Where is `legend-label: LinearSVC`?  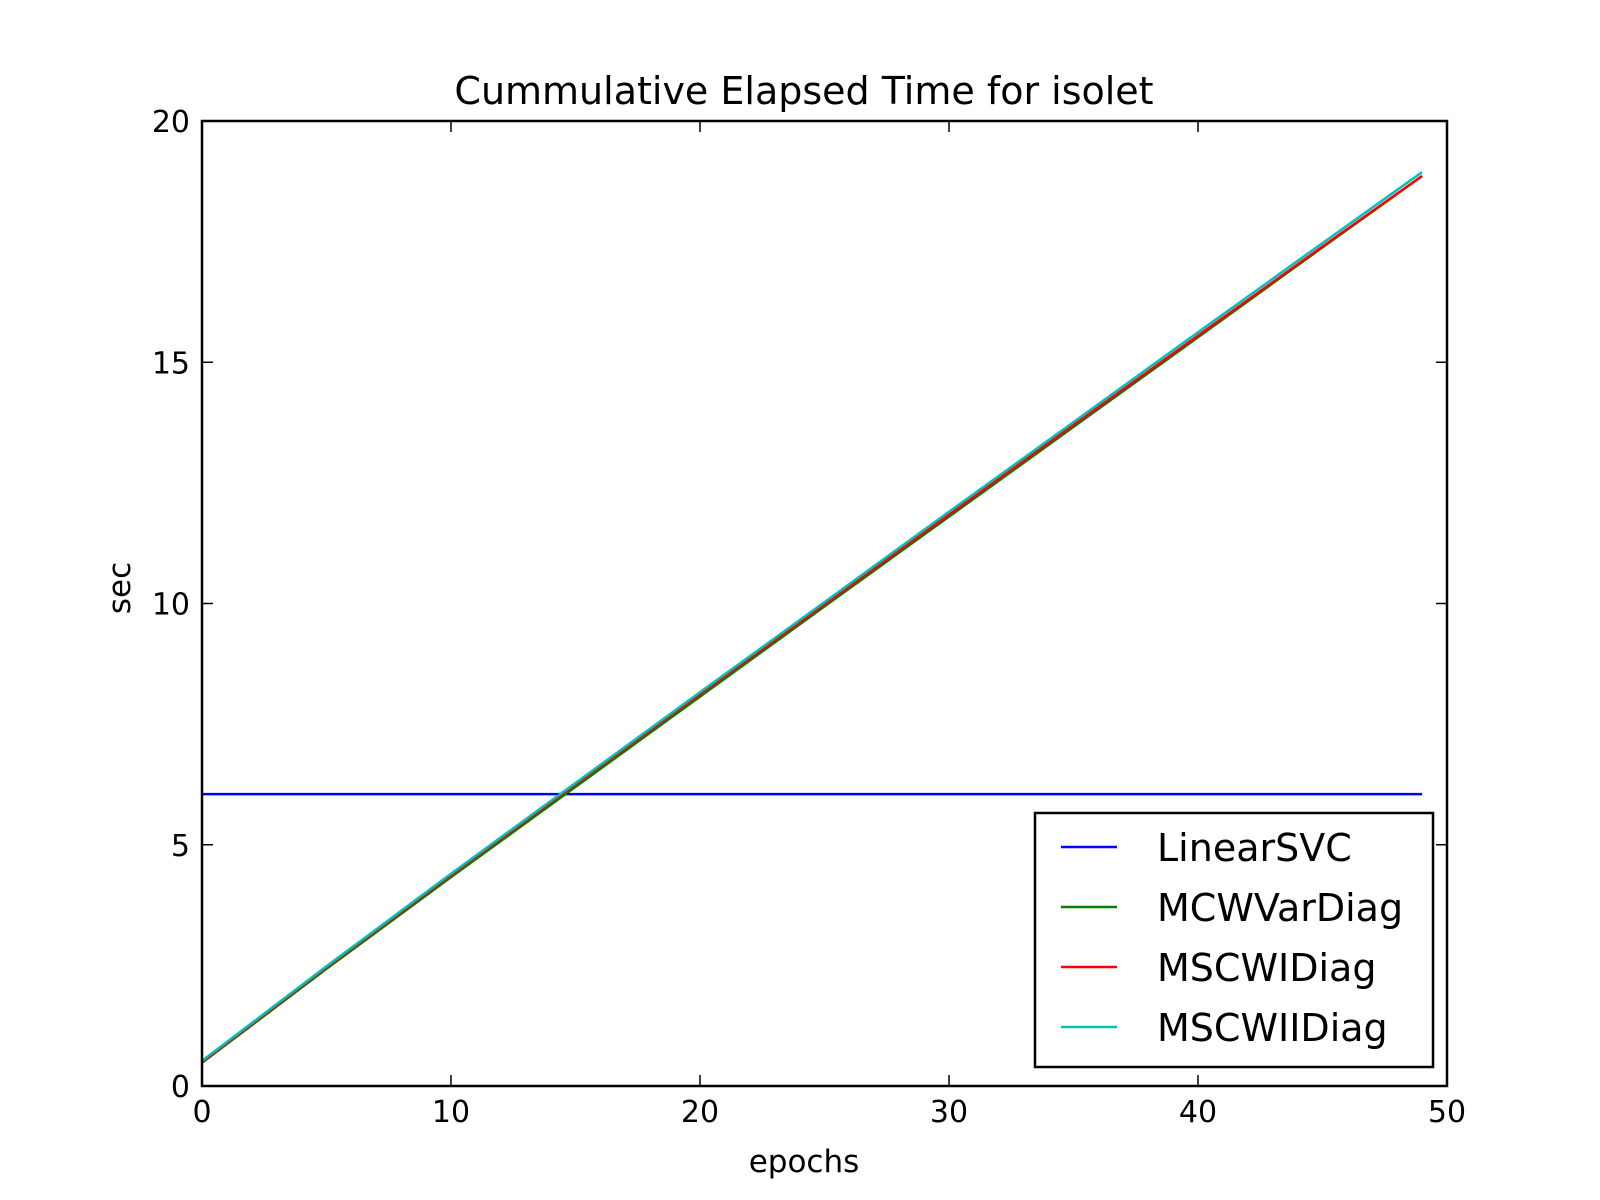 legend-label: LinearSVC is located at coordinates (1254, 848).